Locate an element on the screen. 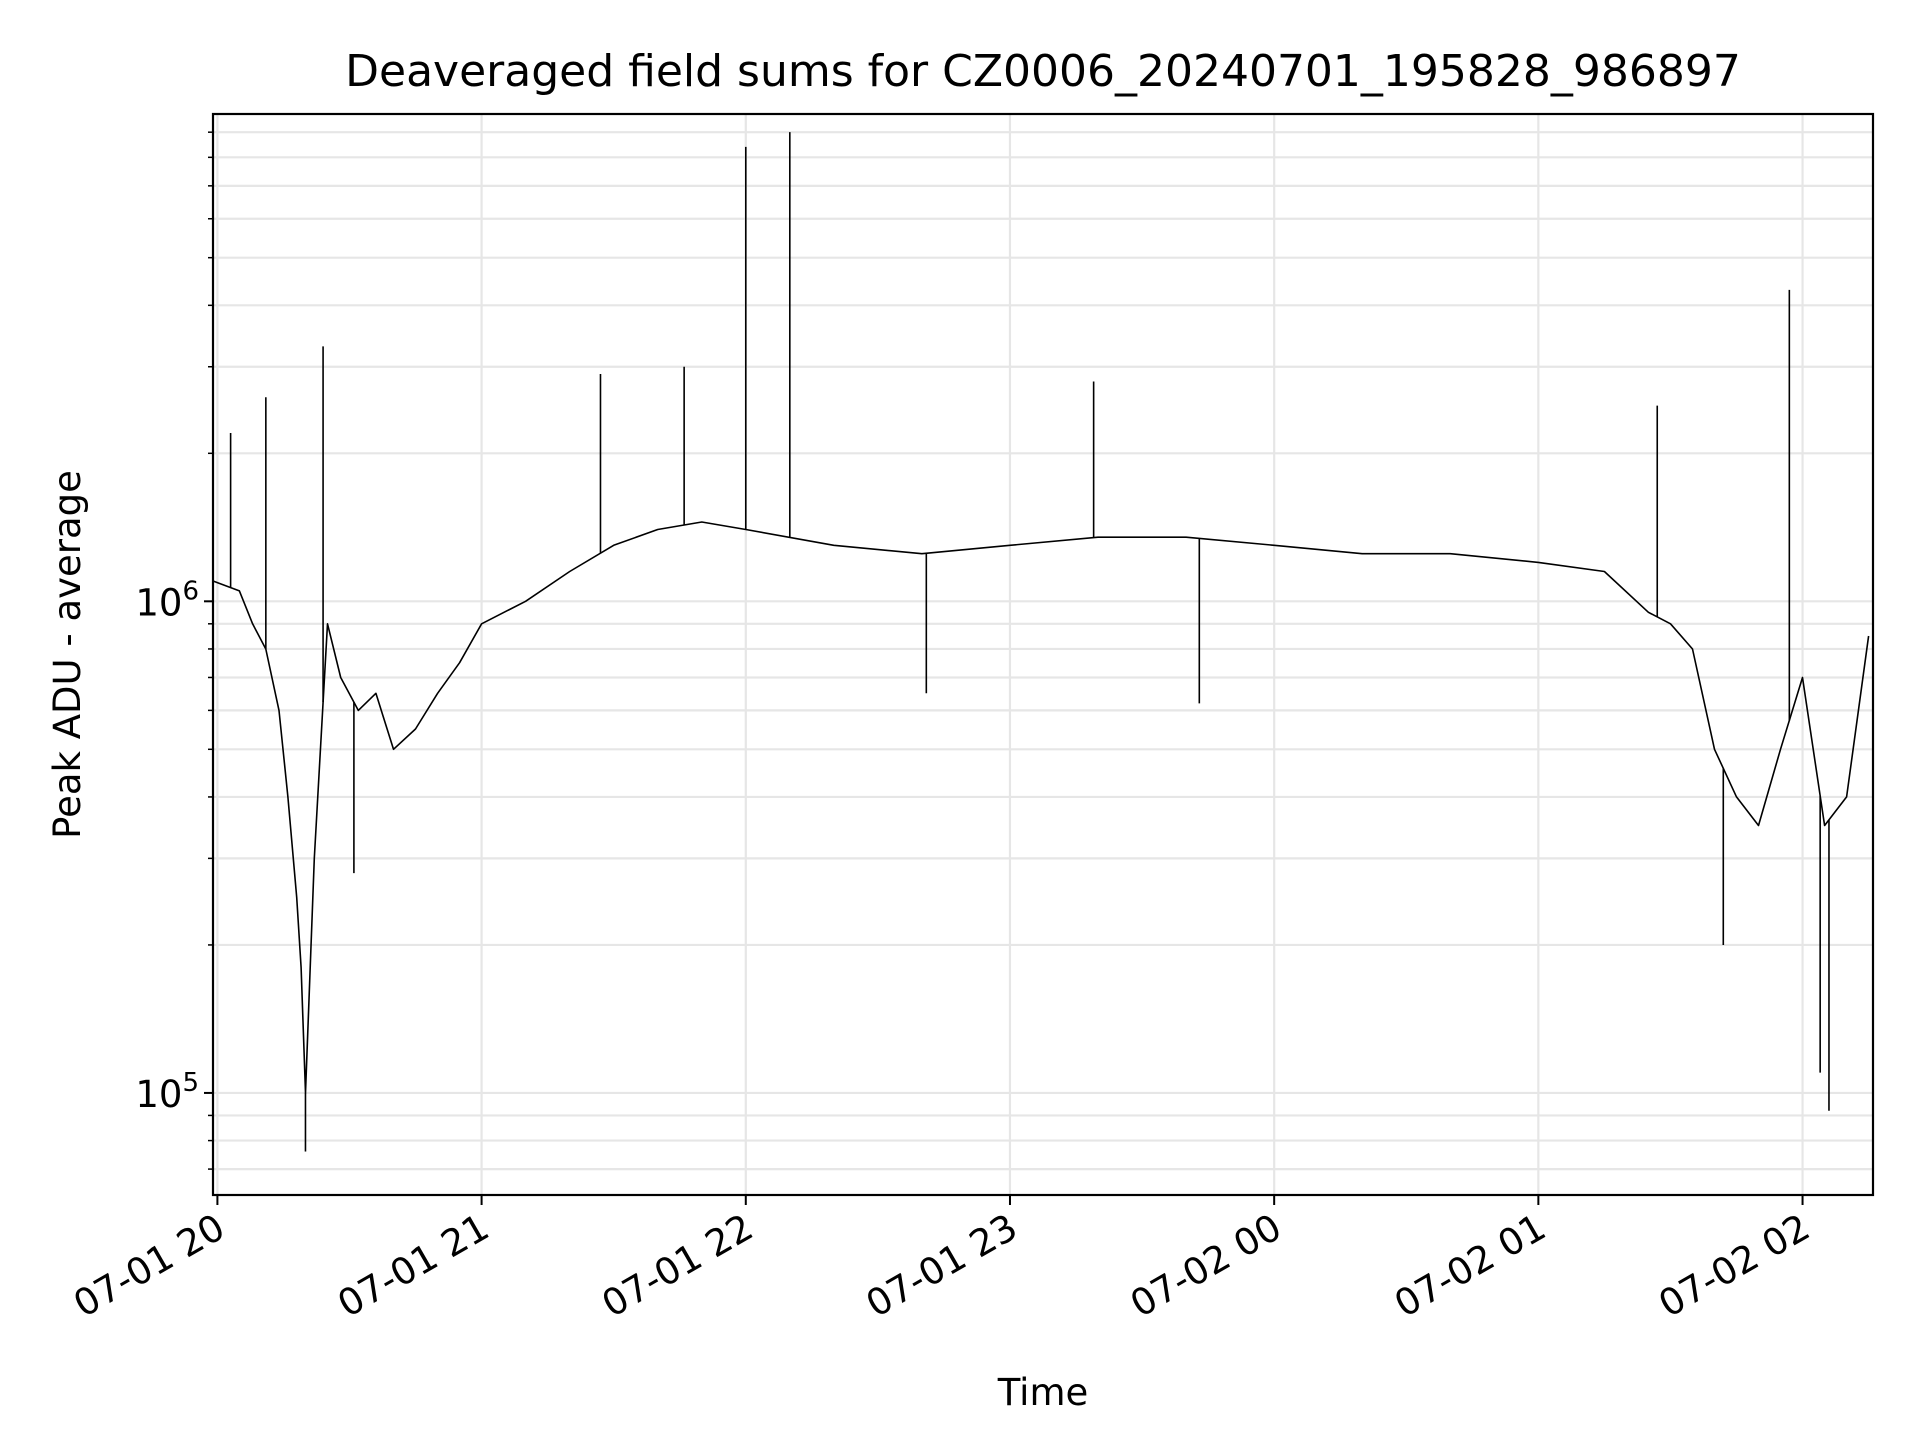  y-axis-label: Peak ADU - average is located at coordinates (67, 654).